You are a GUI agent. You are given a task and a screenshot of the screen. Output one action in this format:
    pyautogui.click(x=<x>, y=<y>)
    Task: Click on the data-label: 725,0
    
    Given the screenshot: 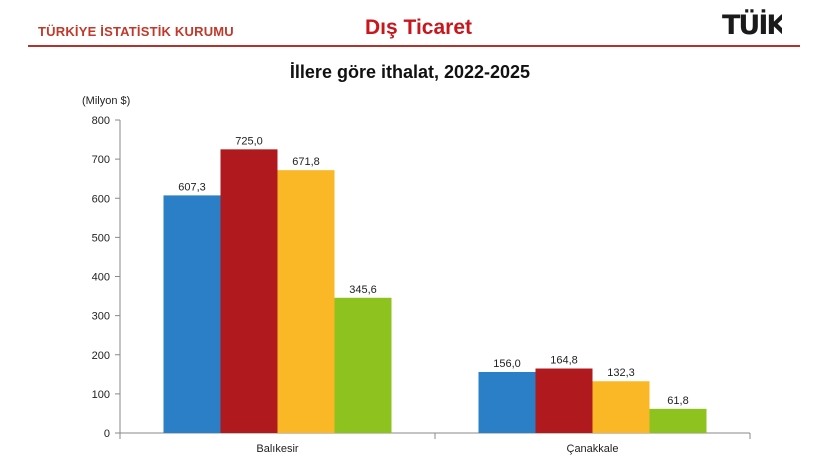 What is the action you would take?
    pyautogui.click(x=249, y=141)
    